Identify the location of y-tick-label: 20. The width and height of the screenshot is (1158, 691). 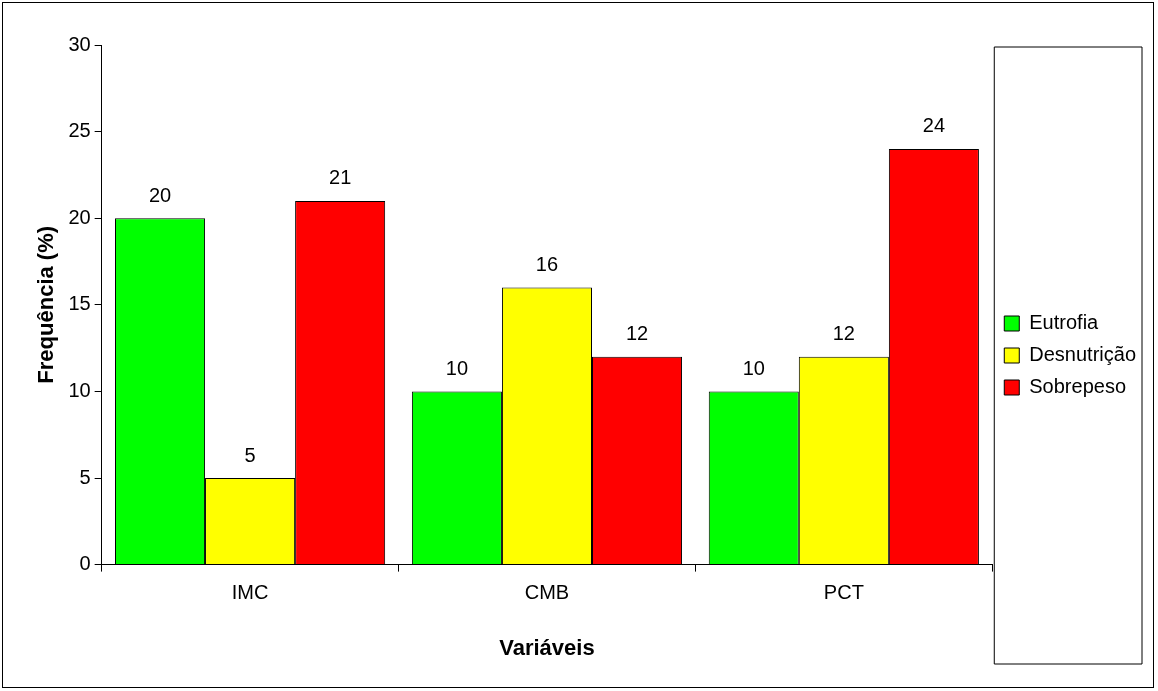
(79, 216).